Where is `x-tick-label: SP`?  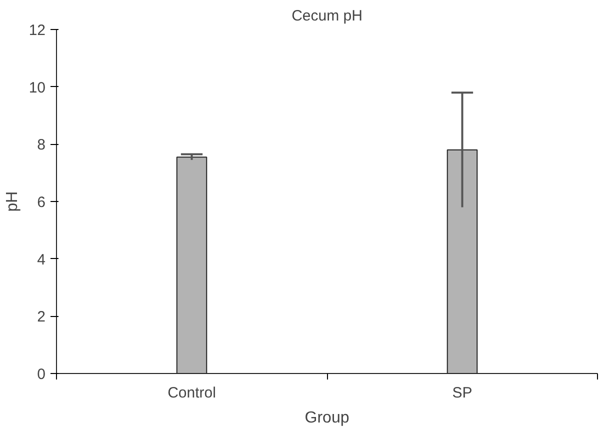 x-tick-label: SP is located at coordinates (462, 393).